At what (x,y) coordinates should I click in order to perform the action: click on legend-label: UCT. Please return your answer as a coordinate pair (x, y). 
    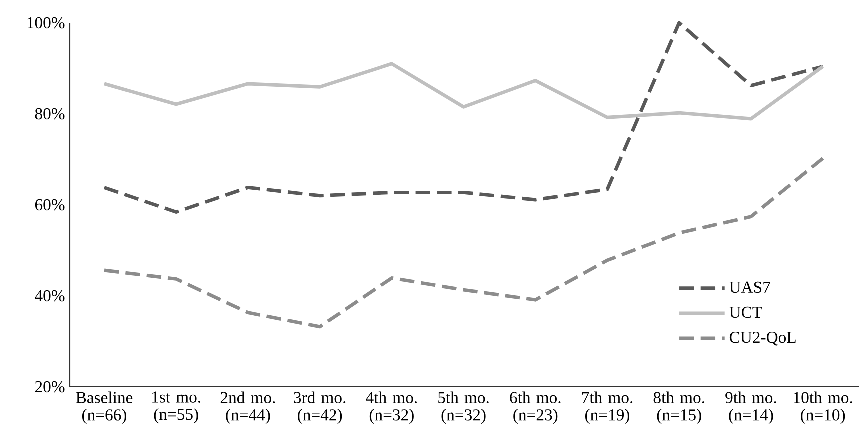
    Looking at the image, I should click on (746, 312).